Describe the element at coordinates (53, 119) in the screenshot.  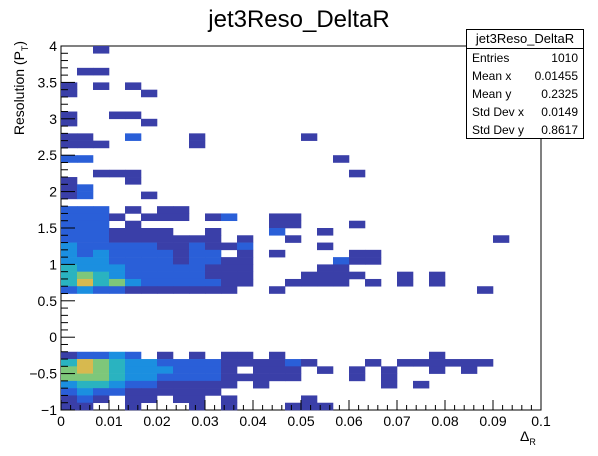
I see `y-tick-label: 3` at that location.